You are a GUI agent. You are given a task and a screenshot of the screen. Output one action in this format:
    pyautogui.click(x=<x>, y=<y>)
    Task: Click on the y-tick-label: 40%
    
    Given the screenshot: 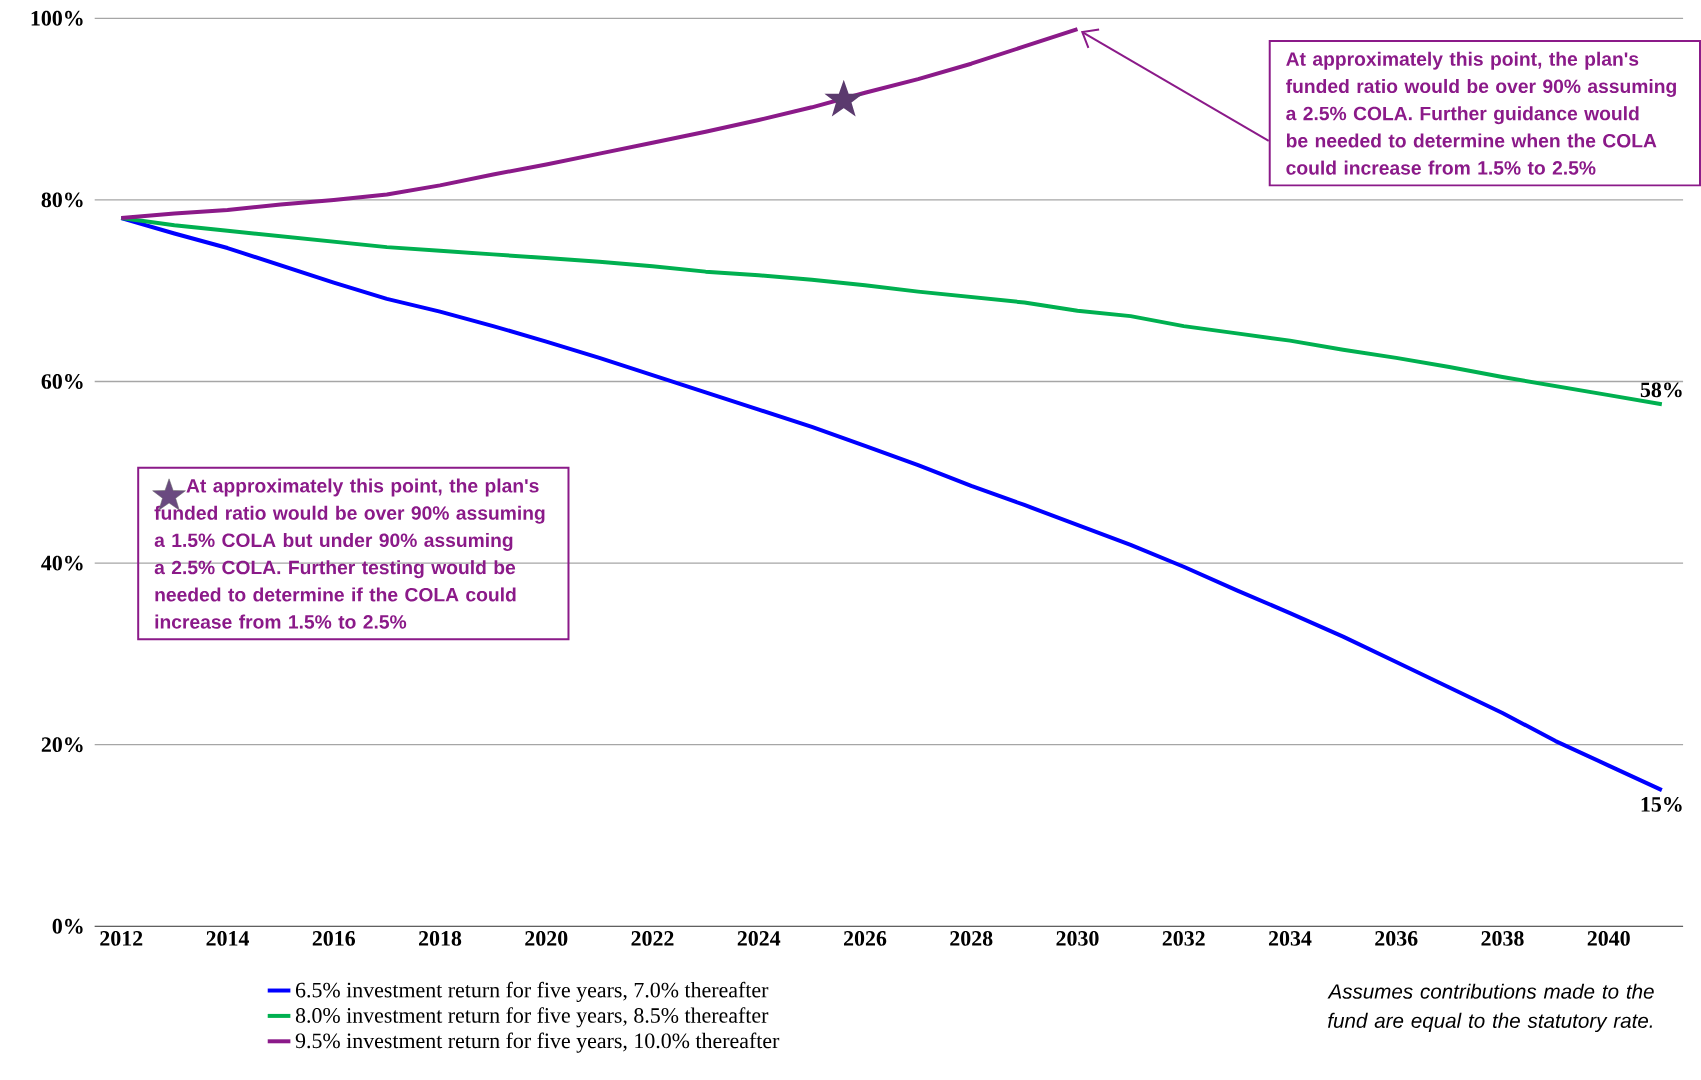 What is the action you would take?
    pyautogui.click(x=62, y=563)
    